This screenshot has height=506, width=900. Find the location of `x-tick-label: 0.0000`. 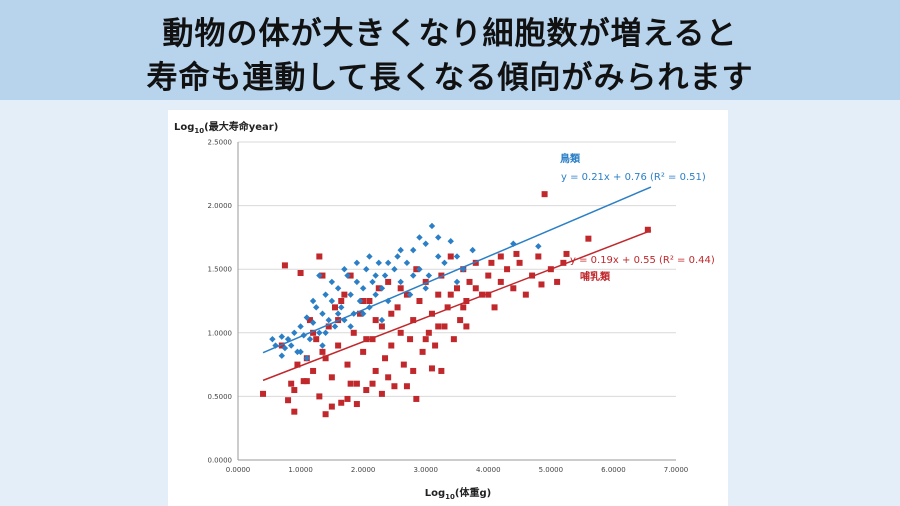

x-tick-label: 0.0000 is located at coordinates (238, 470).